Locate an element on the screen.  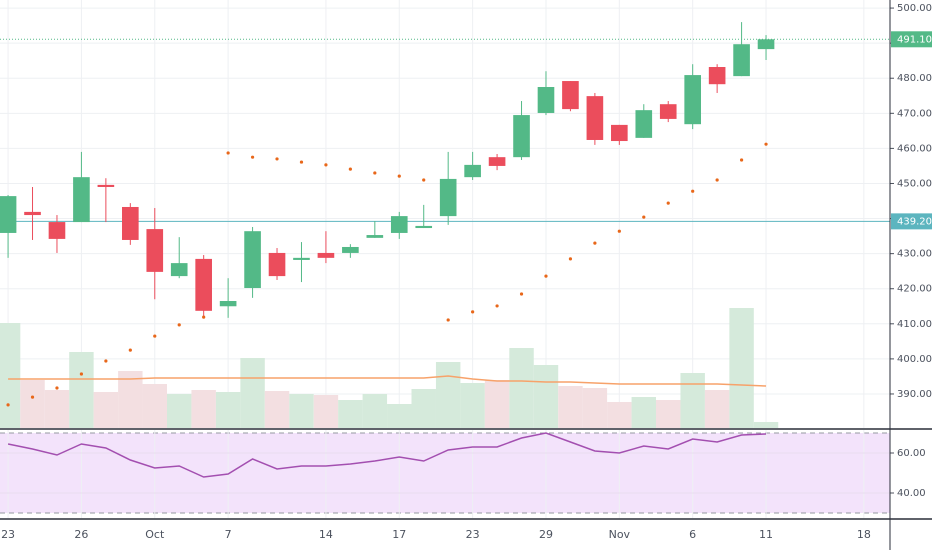
x-tick-label: 23 is located at coordinates (473, 534).